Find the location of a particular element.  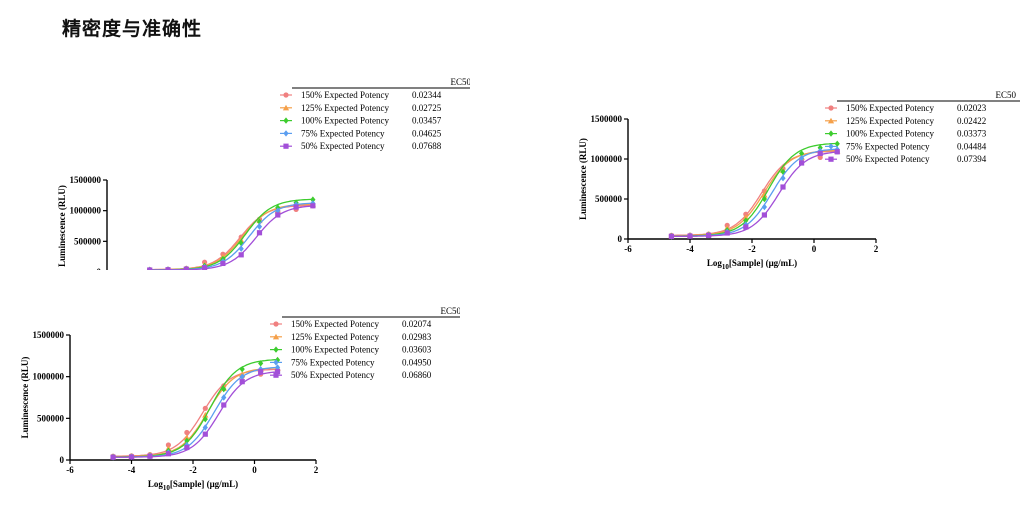

legend-ec50-value: 0.06860 is located at coordinates (417, 375).